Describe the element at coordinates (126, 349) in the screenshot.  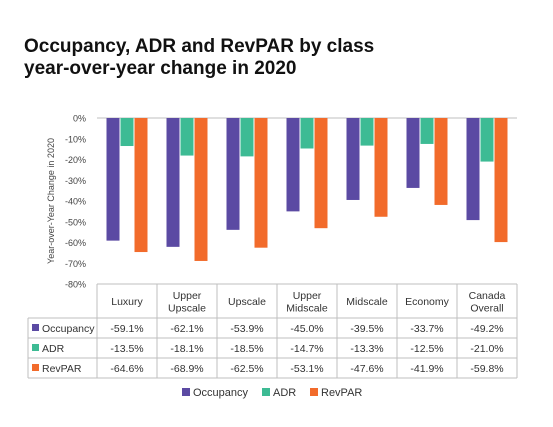
I see `data-label: -13.5%` at that location.